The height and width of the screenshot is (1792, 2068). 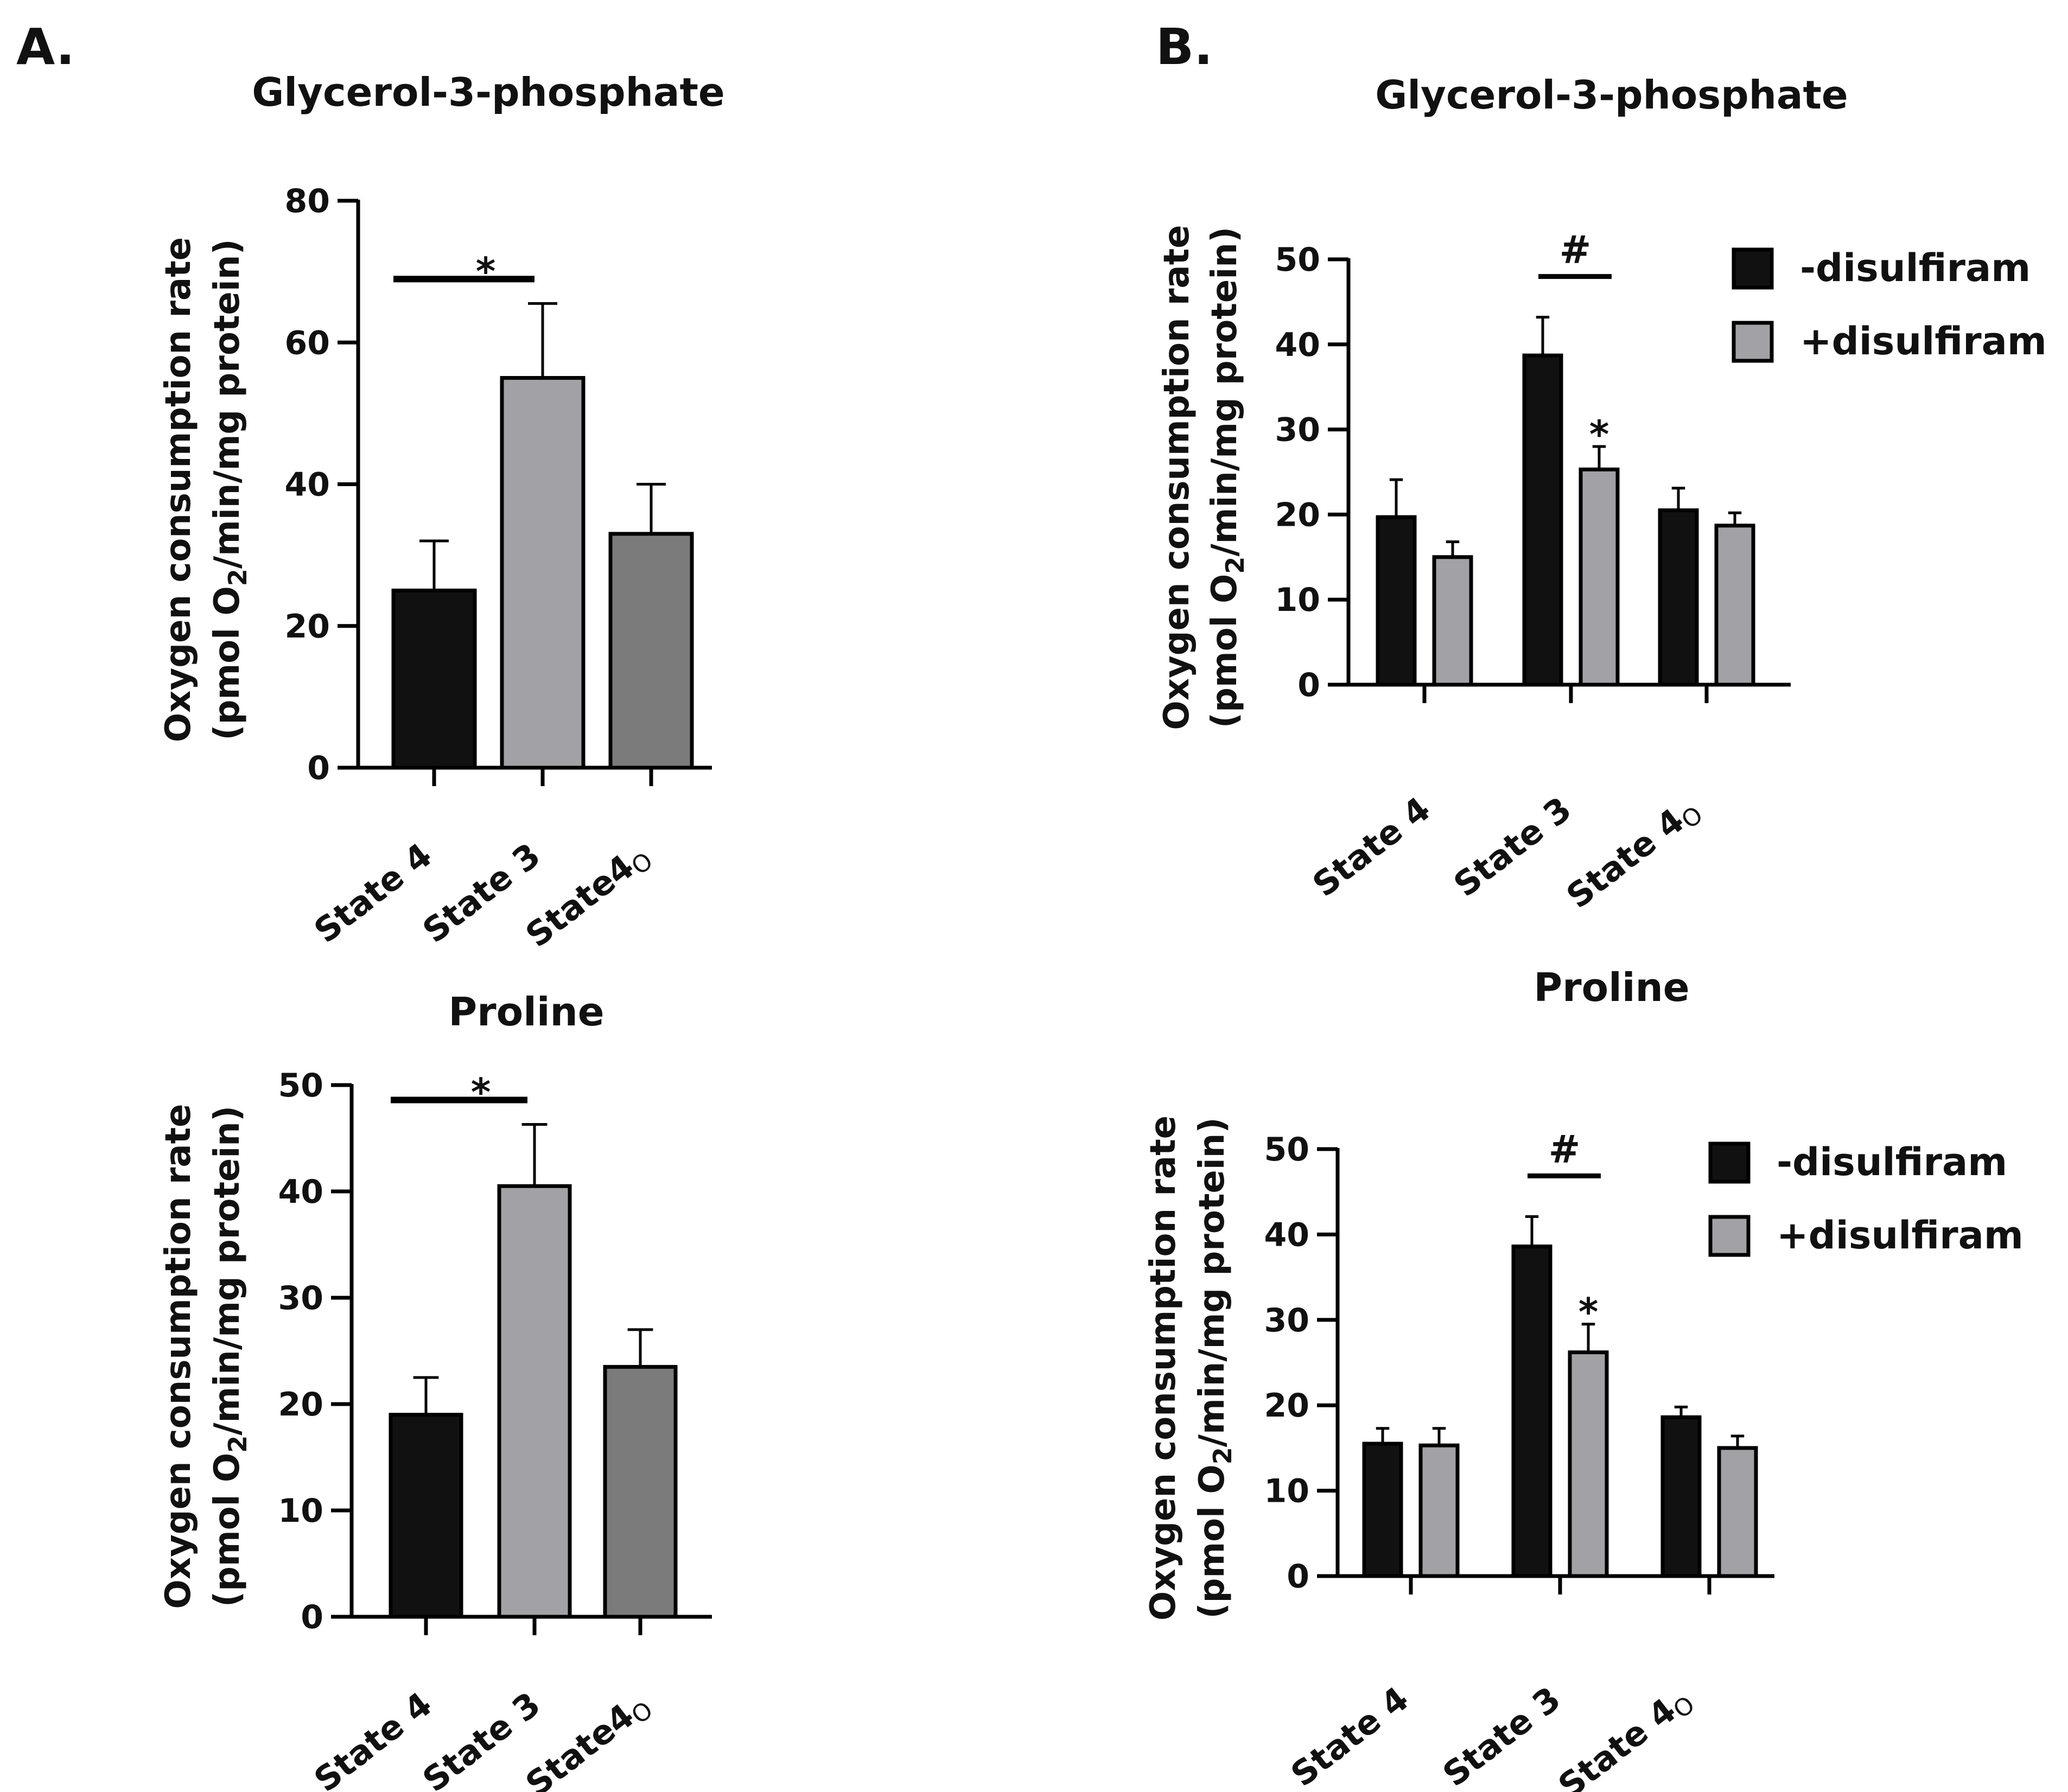 I want to click on panel-label-b: B., so click(x=1184, y=47).